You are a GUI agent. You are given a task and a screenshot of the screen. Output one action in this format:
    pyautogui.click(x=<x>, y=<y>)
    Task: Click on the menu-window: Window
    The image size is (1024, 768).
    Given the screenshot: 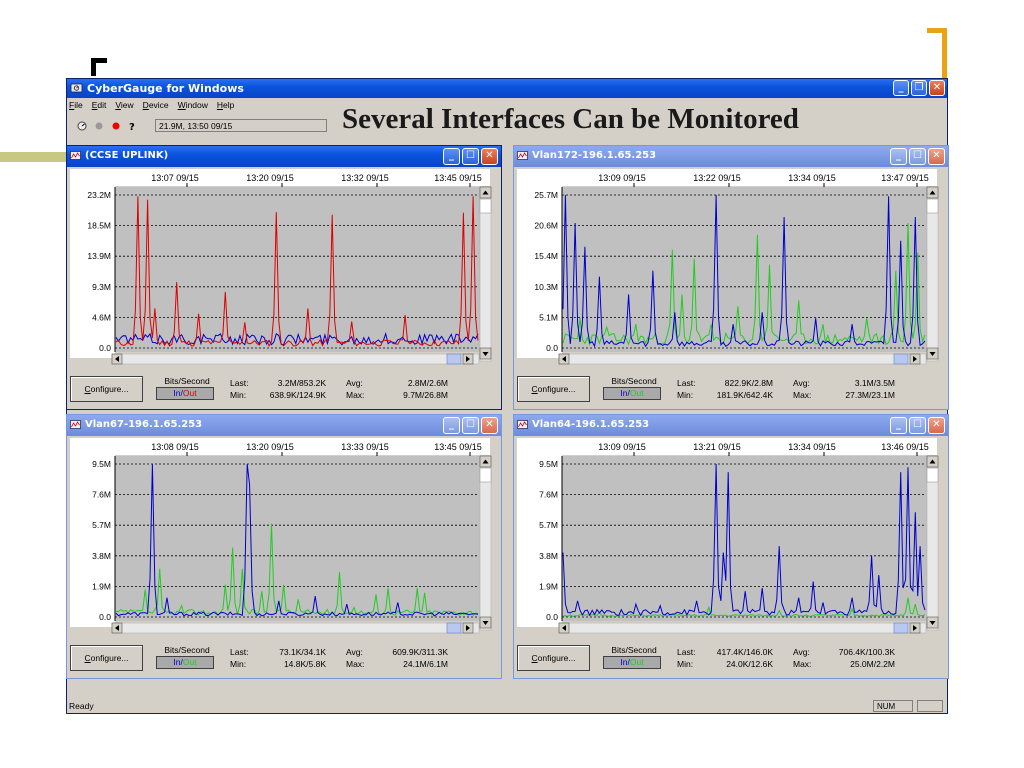 What is the action you would take?
    pyautogui.click(x=192, y=105)
    